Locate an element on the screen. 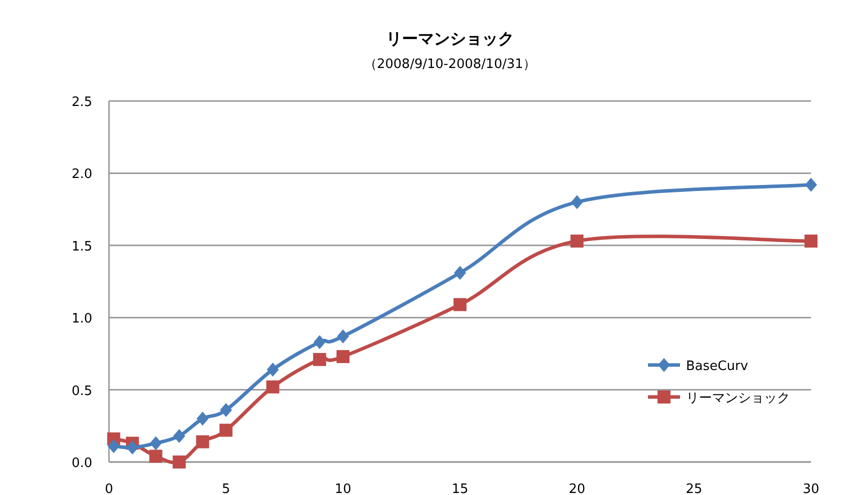 The image size is (868, 495). y-tick-label: 1.5 is located at coordinates (82, 246).